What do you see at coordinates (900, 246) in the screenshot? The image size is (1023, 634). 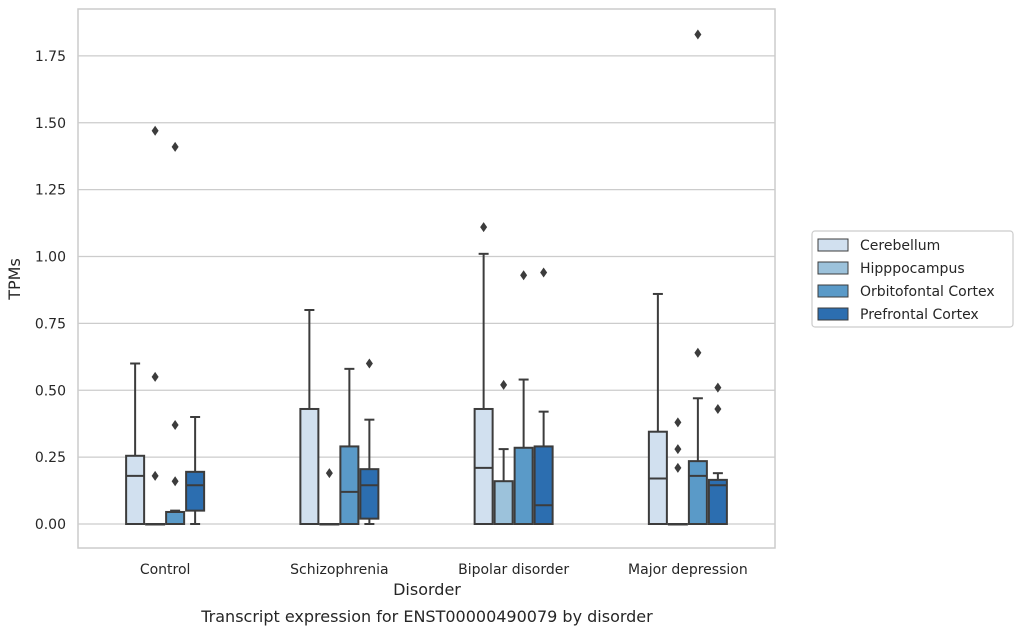 I see `legend-label: Cerebellum` at bounding box center [900, 246].